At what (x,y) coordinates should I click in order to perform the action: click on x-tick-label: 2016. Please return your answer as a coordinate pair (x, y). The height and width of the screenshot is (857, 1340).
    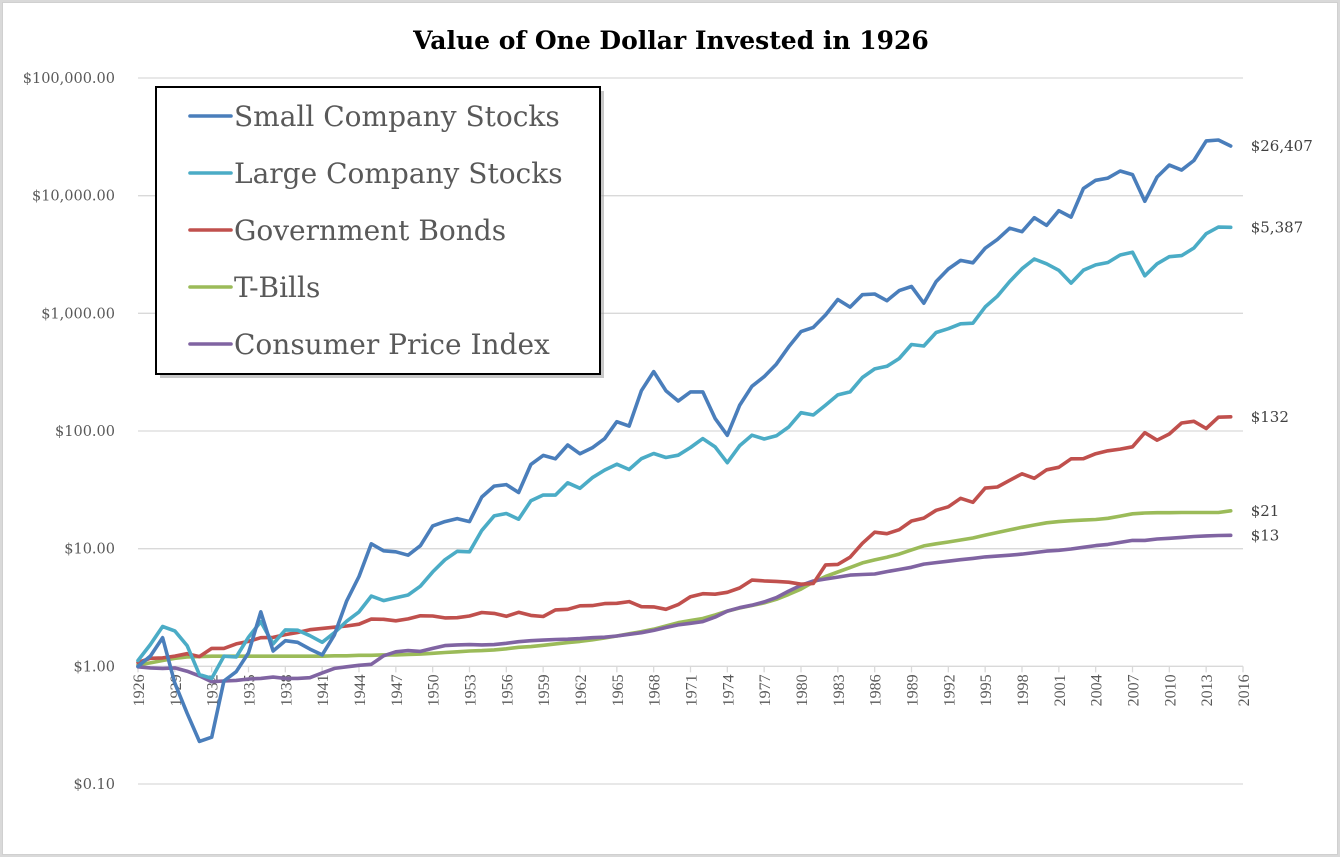
    Looking at the image, I should click on (1244, 690).